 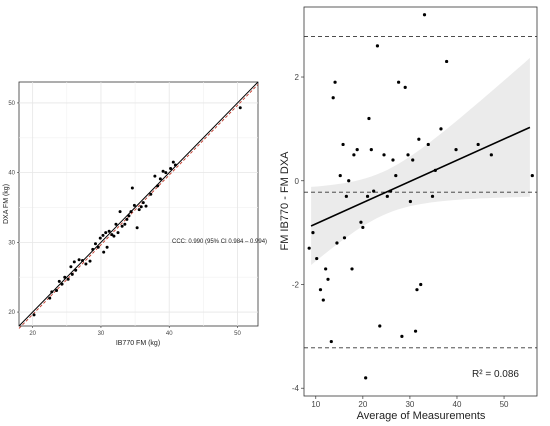 I want to click on y-tick-label: 40, so click(x=11, y=174).